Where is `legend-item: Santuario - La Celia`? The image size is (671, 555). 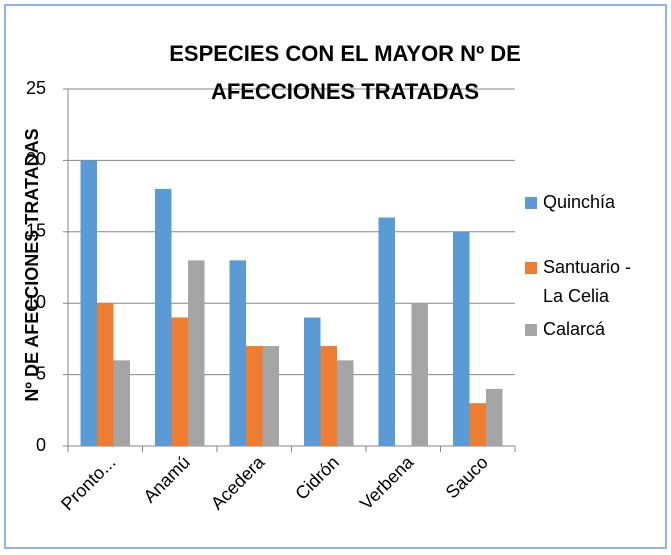 legend-item: Santuario - La Celia is located at coordinates (587, 282).